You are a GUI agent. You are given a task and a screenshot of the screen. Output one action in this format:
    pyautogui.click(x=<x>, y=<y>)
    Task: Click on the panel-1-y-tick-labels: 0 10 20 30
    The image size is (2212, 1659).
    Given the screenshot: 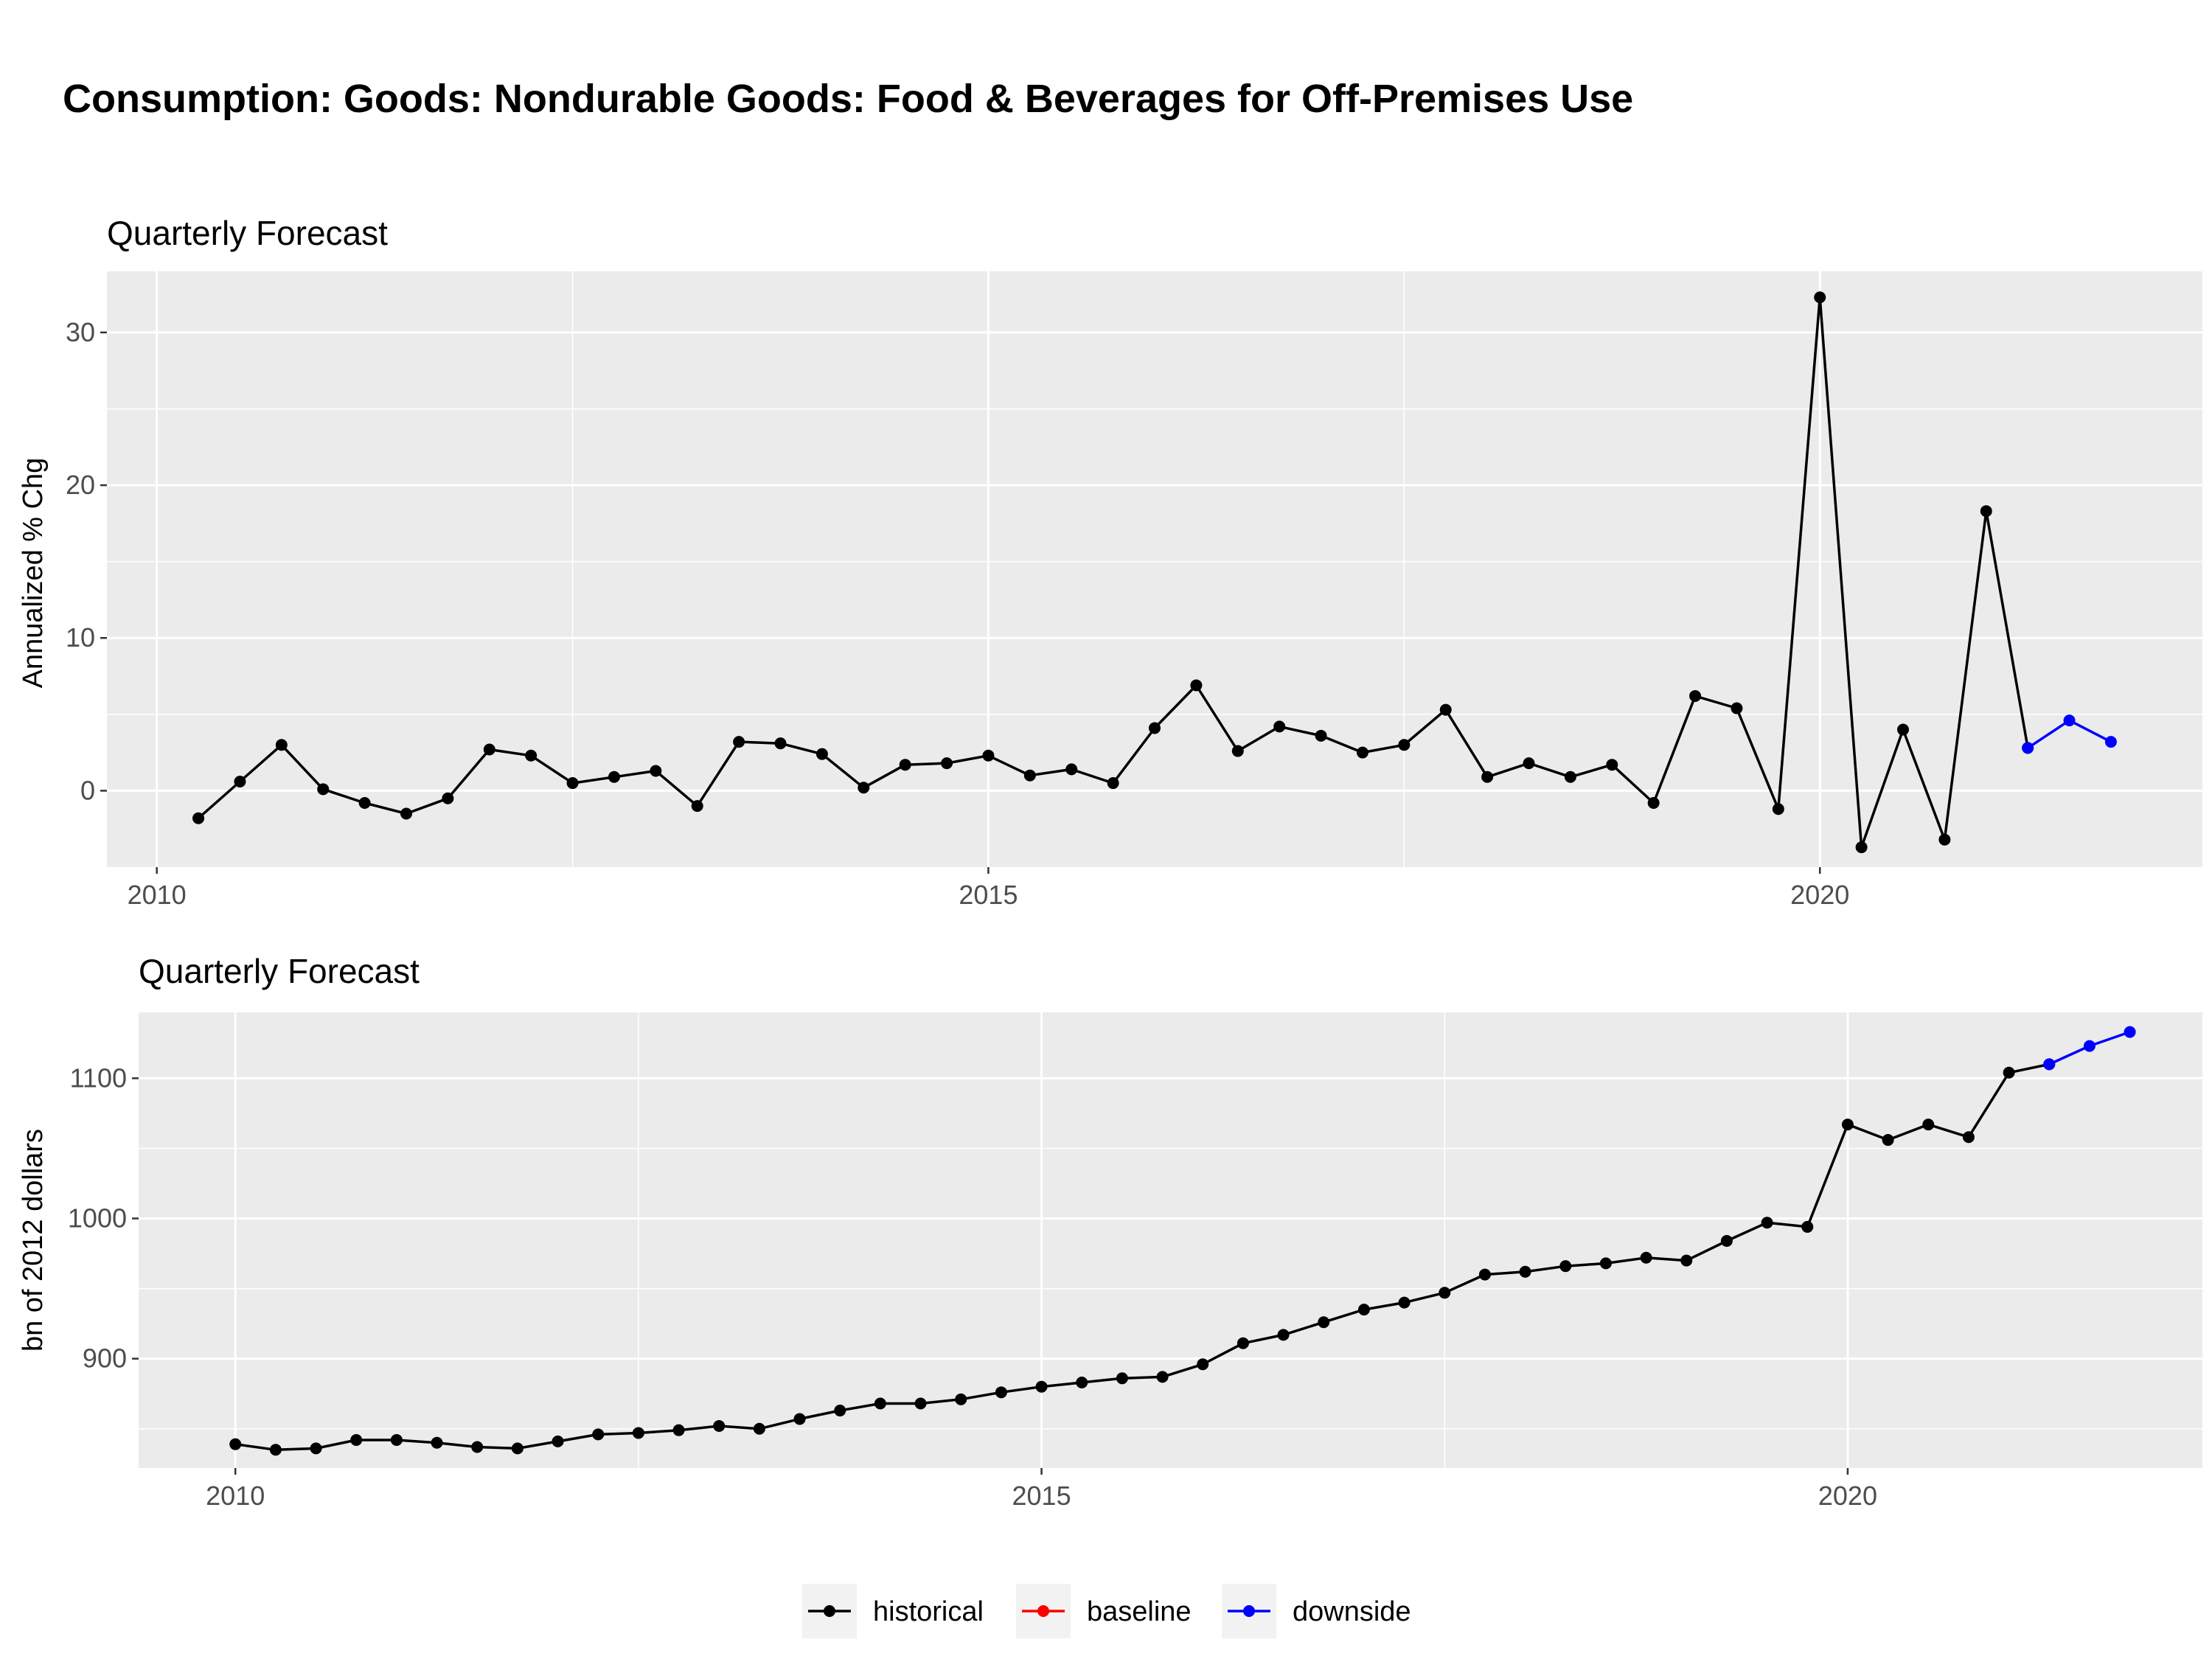 What is the action you would take?
    pyautogui.click(x=86, y=561)
    